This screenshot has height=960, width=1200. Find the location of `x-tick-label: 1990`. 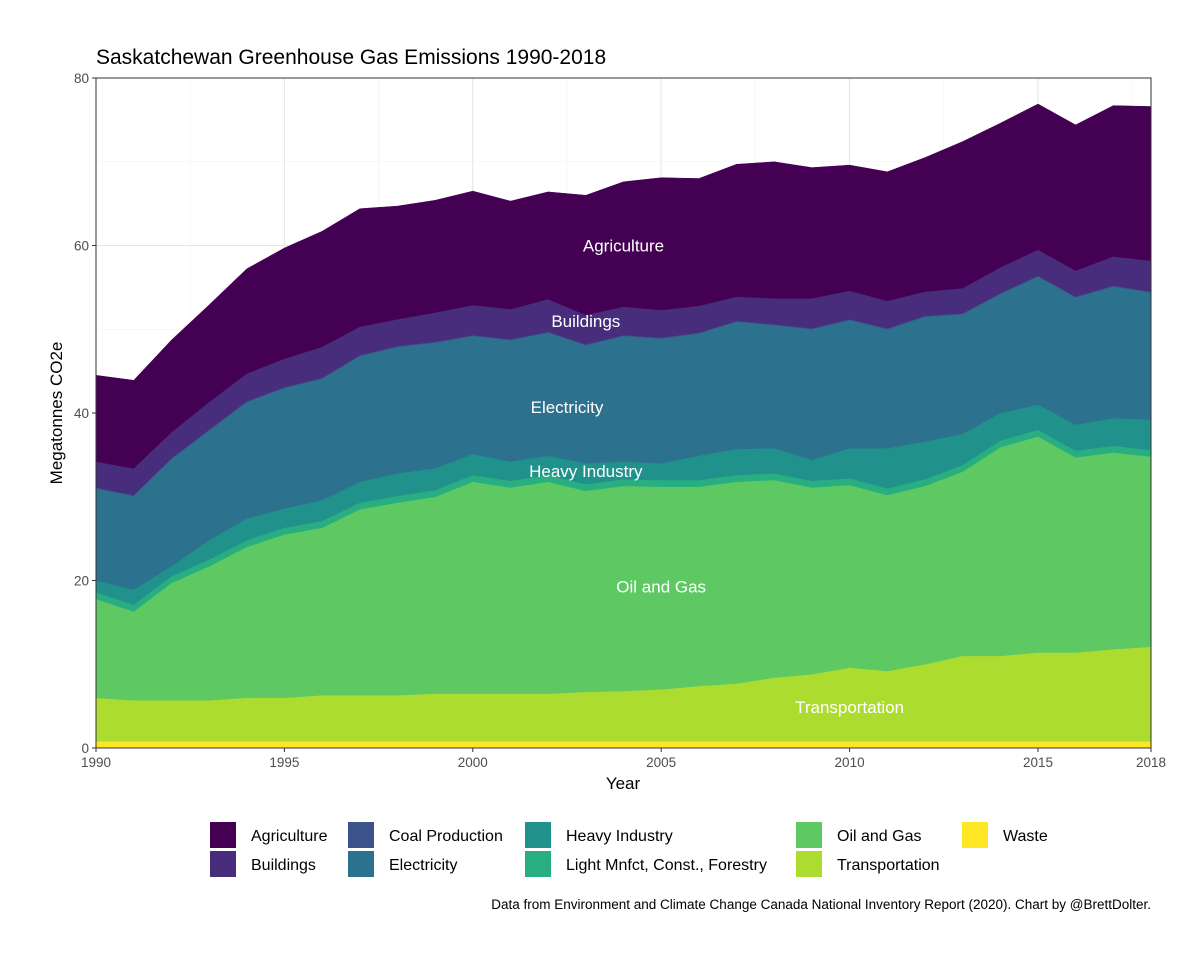

x-tick-label: 1990 is located at coordinates (96, 762).